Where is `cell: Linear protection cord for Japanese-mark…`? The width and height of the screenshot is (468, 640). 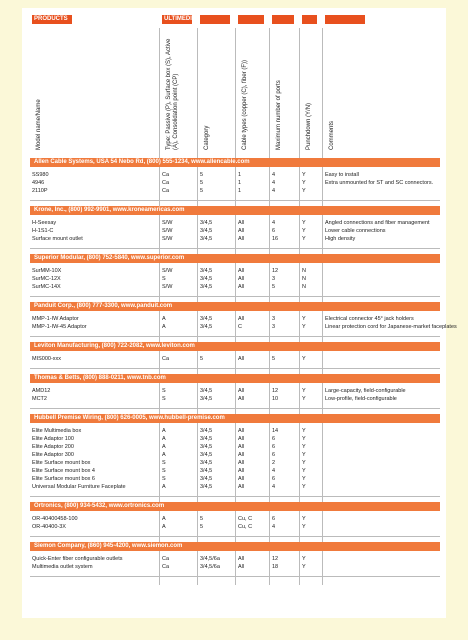 cell: Linear protection cord for Japanese-mark… is located at coordinates (391, 327).